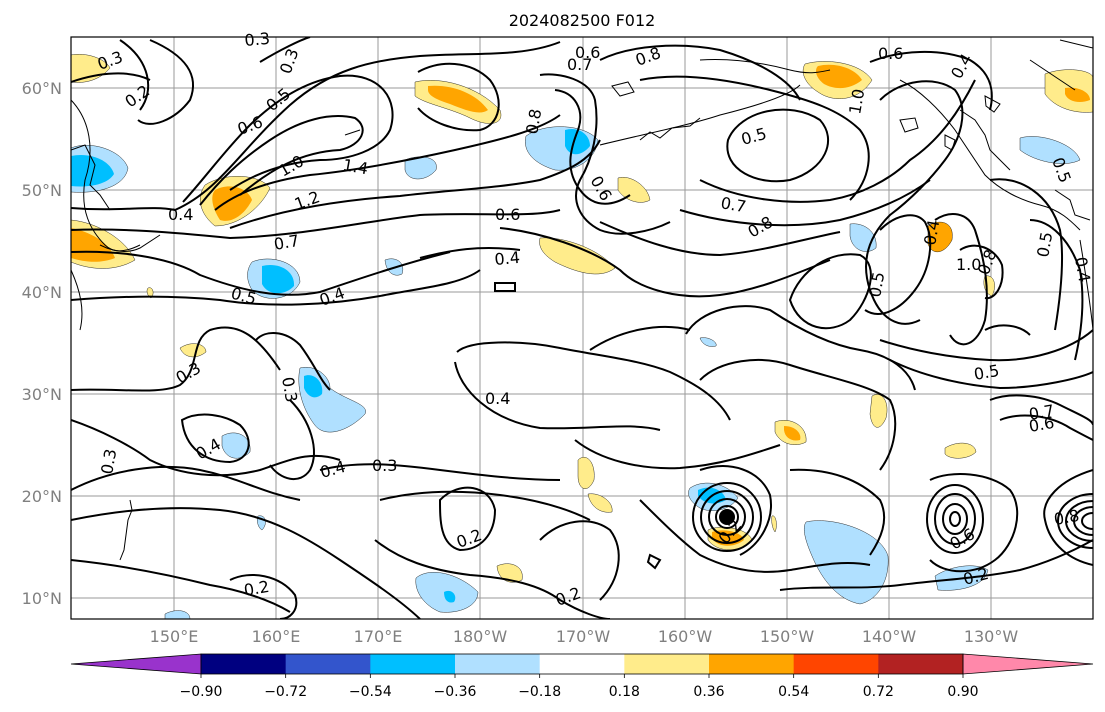  Describe the element at coordinates (1028, 664) in the screenshot. I see `colorbar-extend-high` at that location.